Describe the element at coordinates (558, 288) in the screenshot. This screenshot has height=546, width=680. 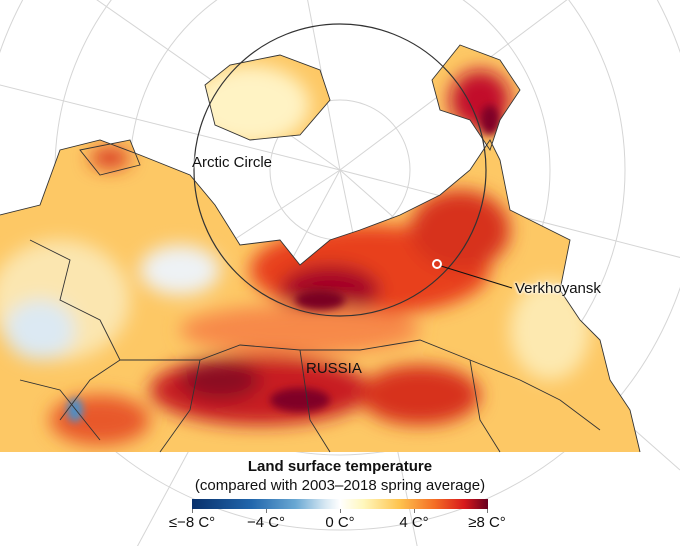
I see `verkhoyansk-label: Verkhoyansk` at that location.